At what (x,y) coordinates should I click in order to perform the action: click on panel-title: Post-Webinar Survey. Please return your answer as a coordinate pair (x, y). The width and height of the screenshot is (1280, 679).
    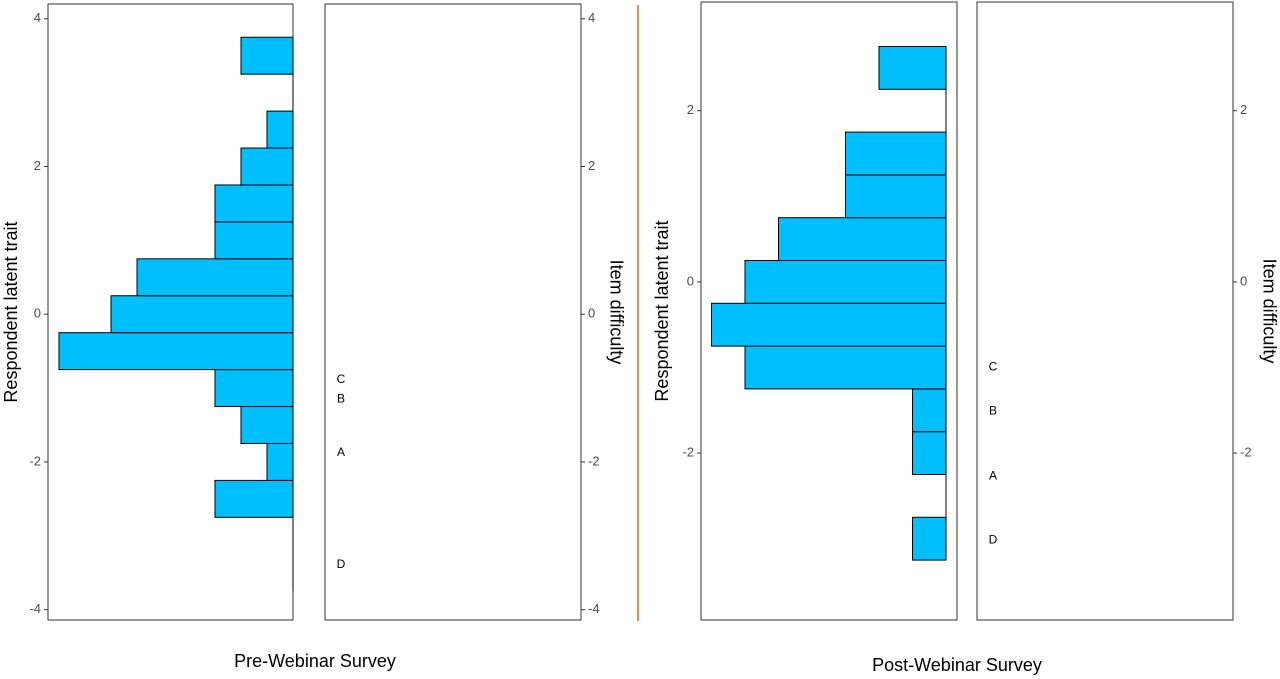
    Looking at the image, I should click on (957, 665).